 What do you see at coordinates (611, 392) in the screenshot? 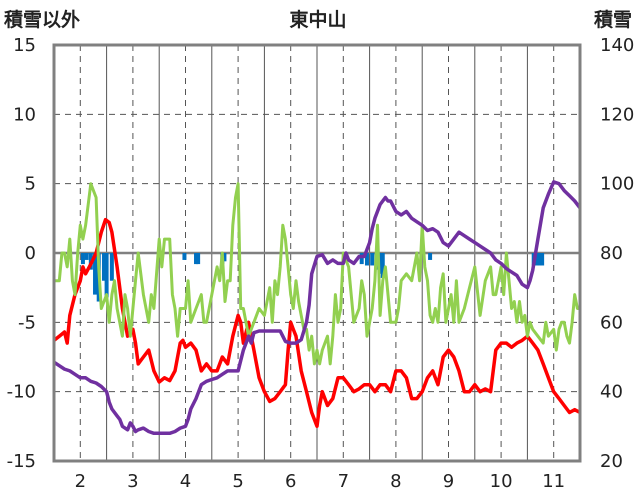
I see `y-right-tick-label: 40` at bounding box center [611, 392].